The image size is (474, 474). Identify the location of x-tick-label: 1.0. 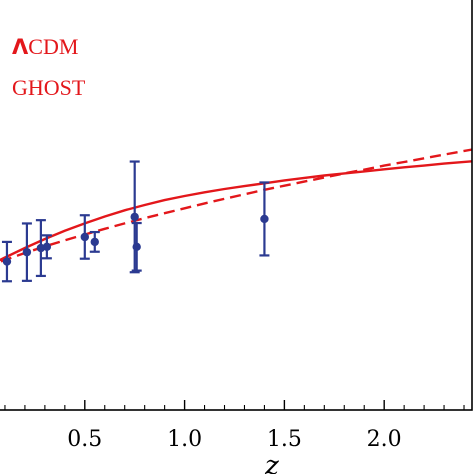
(184, 439).